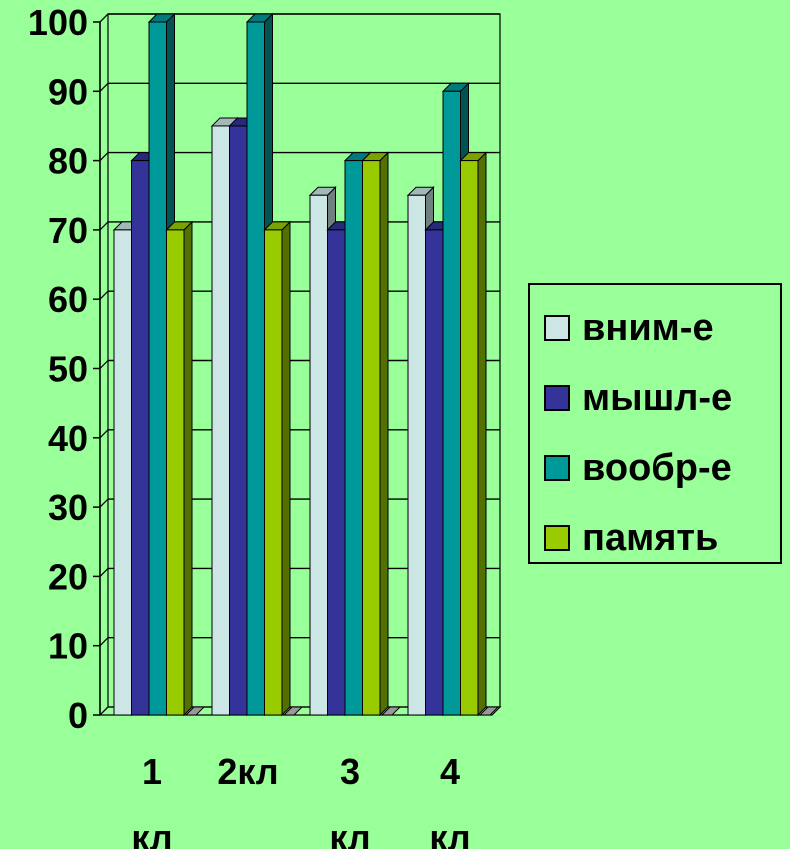  What do you see at coordinates (68, 91) in the screenshot?
I see `y-tick-label: 90` at bounding box center [68, 91].